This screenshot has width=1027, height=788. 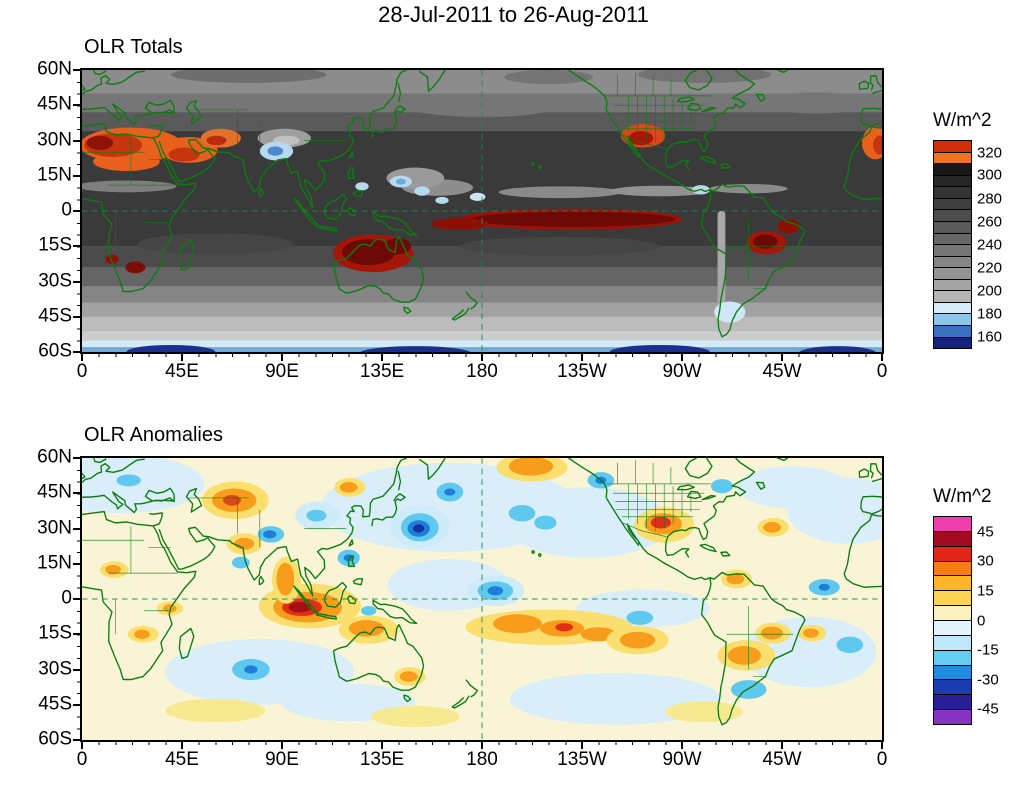 I want to click on panel-title: OLR Totals, so click(x=133, y=47).